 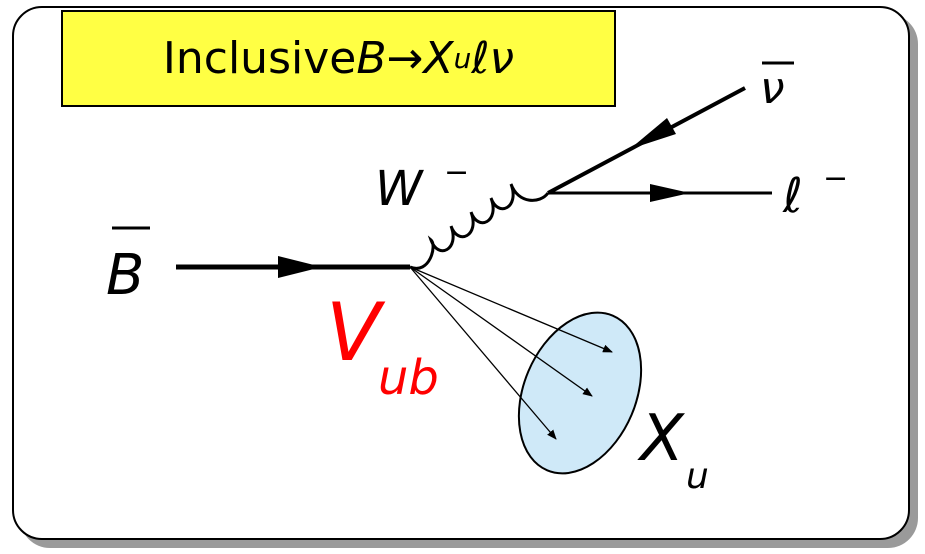 What do you see at coordinates (259, 58) in the screenshot?
I see `title-prefix: Inclusive` at bounding box center [259, 58].